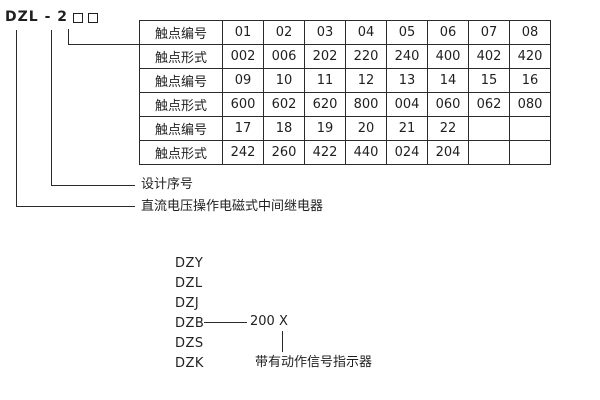  What do you see at coordinates (262, 321) in the screenshot?
I see `dzb-number: 200` at bounding box center [262, 321].